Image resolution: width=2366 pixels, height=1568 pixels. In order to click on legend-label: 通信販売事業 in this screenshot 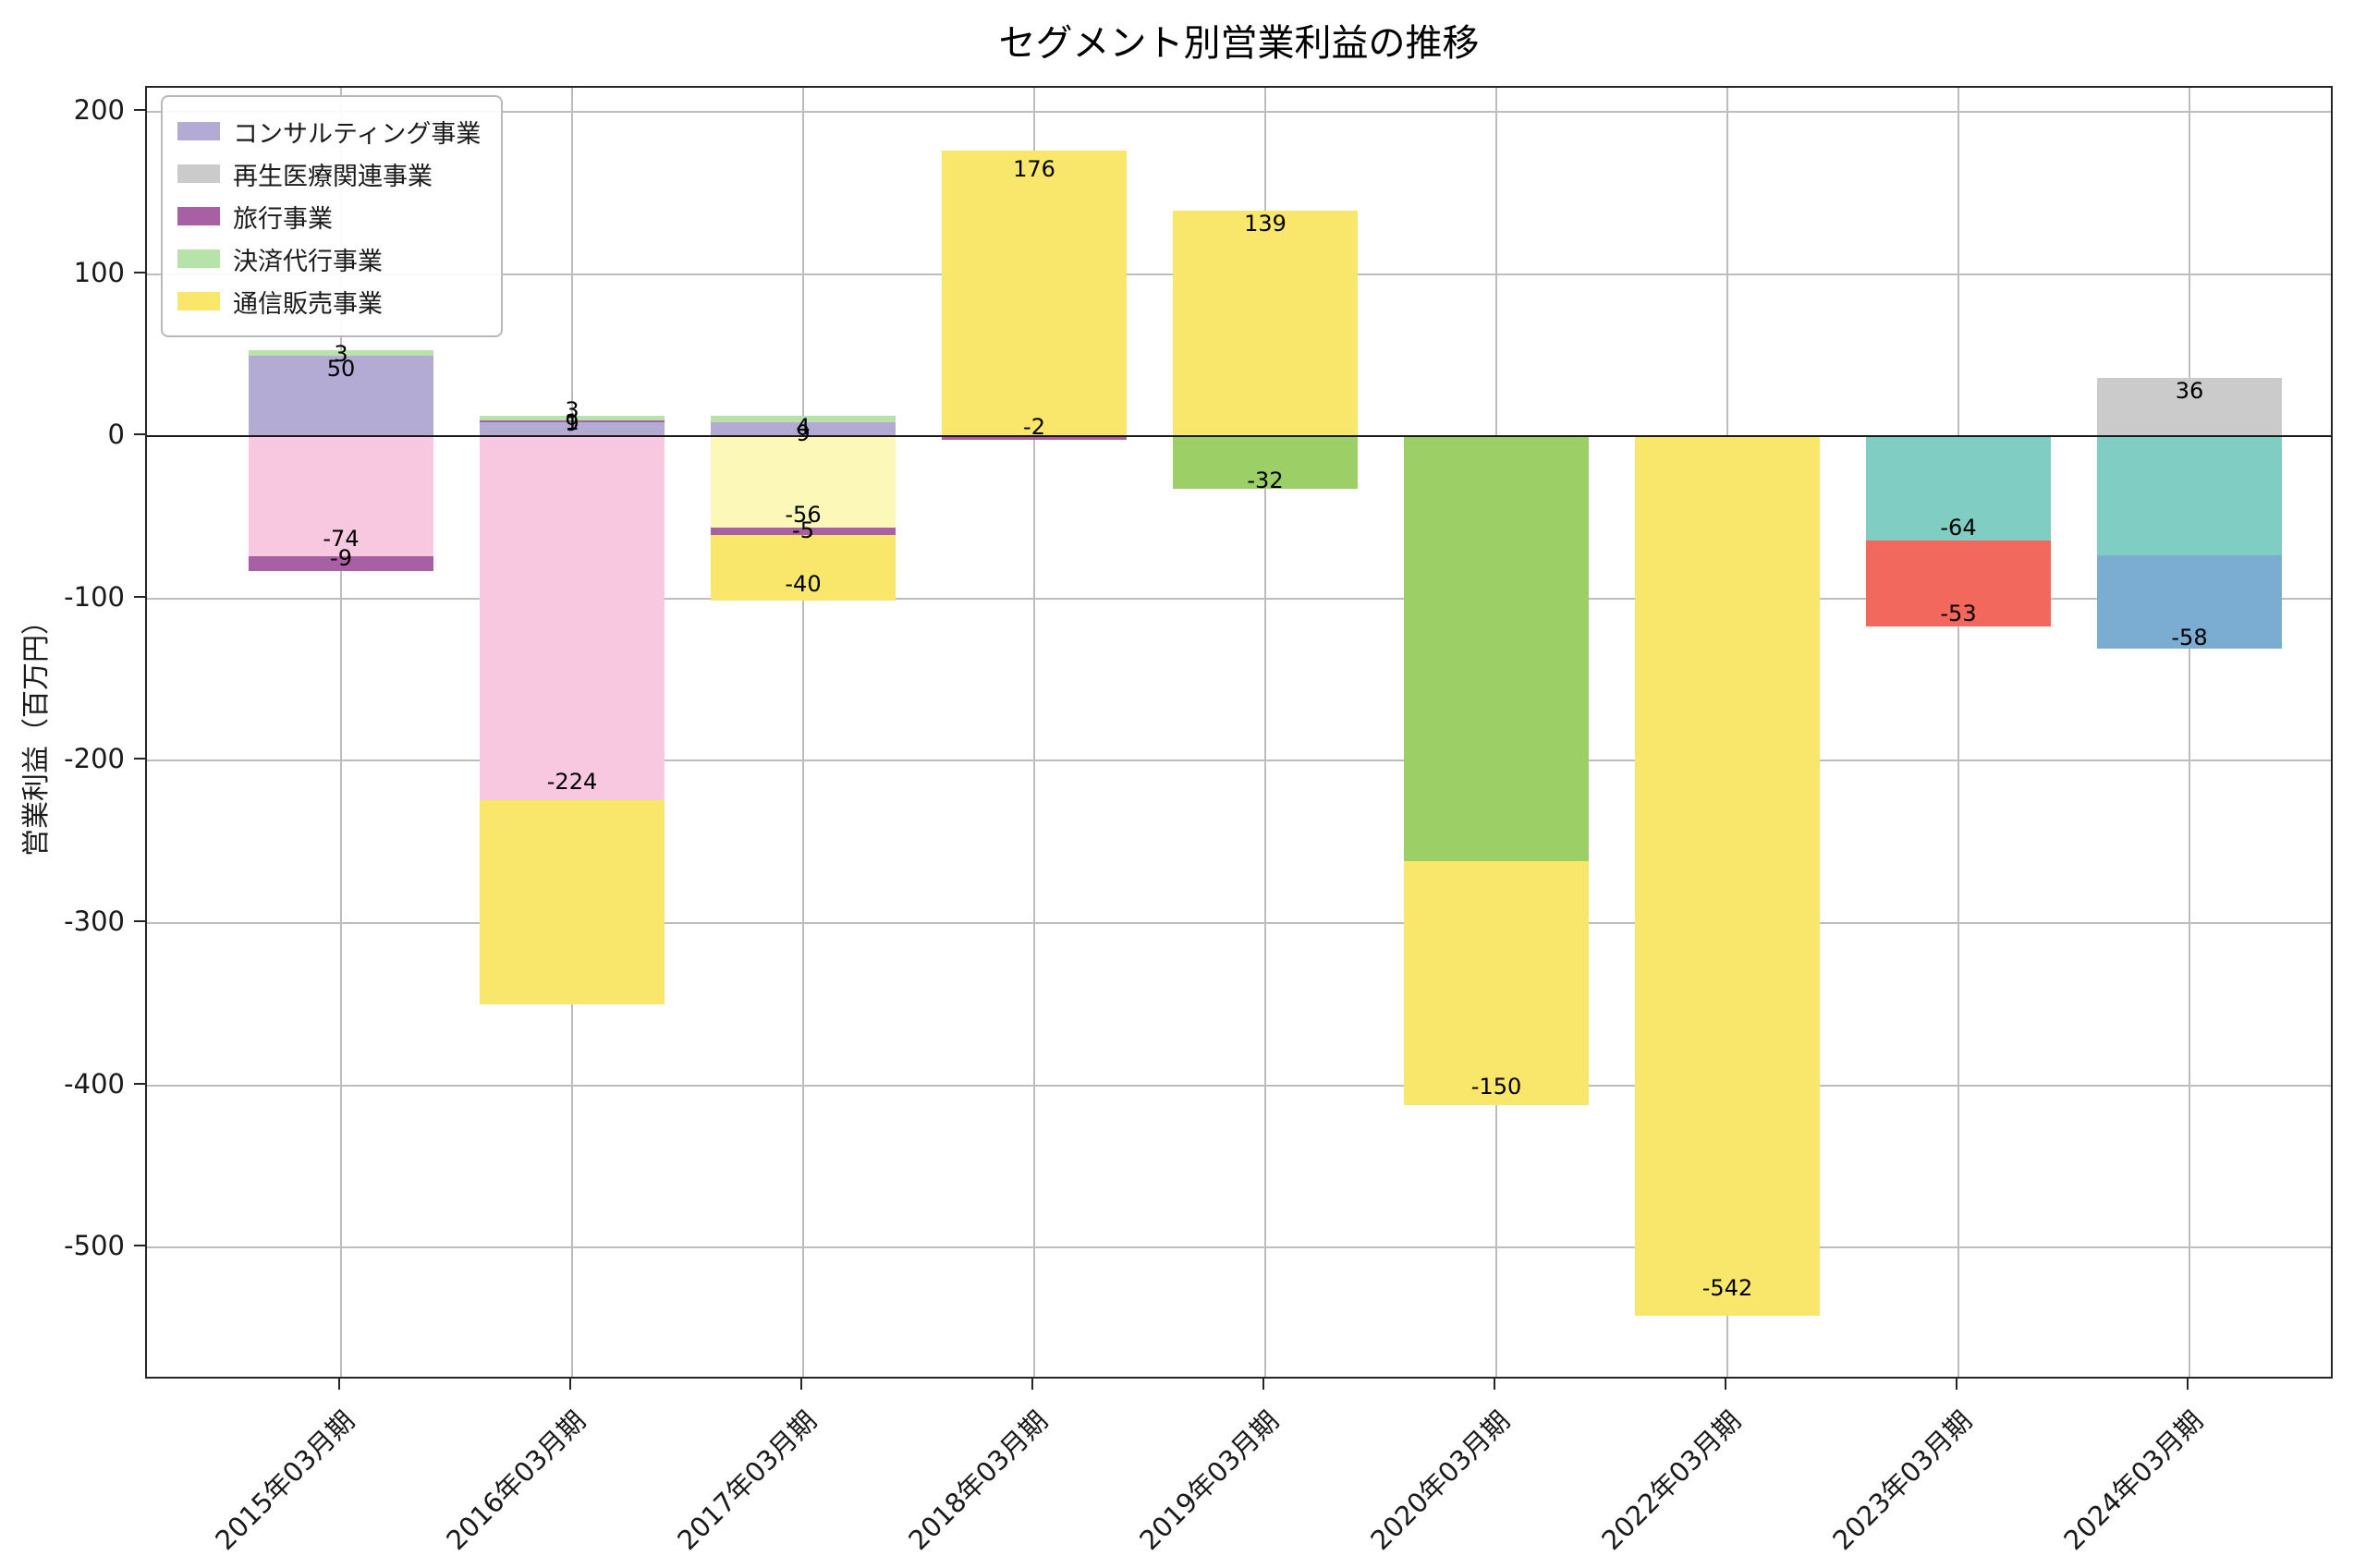, I will do `click(308, 304)`.